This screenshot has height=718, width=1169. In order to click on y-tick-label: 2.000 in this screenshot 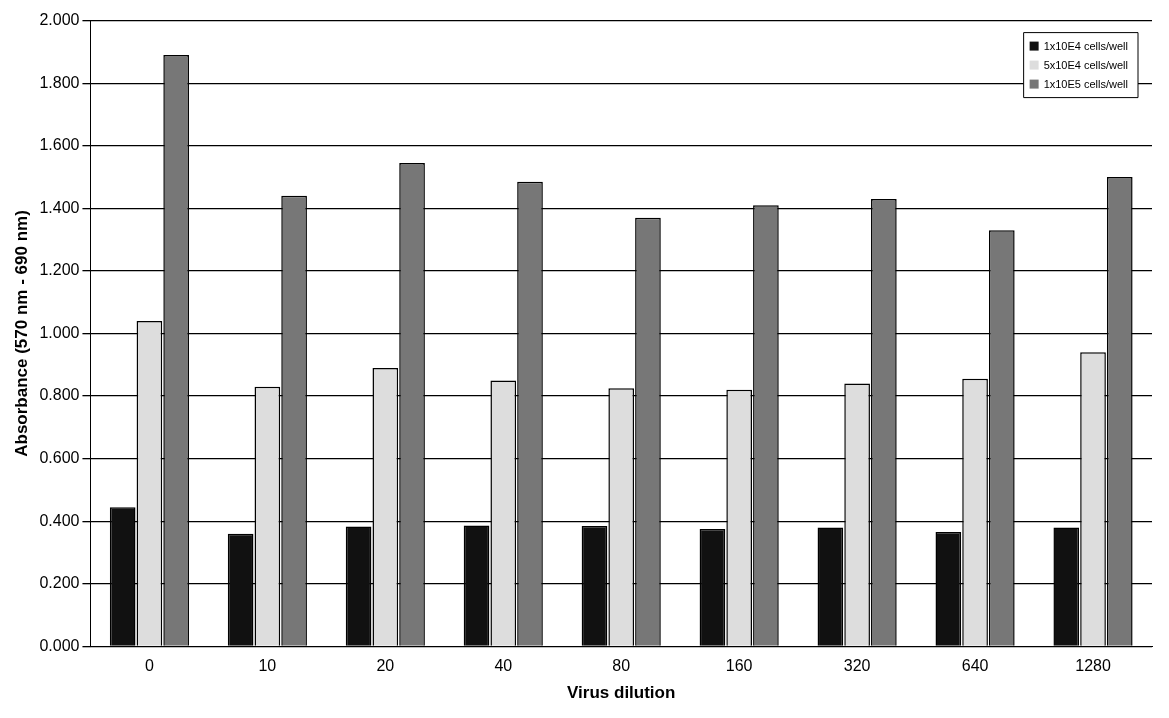, I will do `click(59, 20)`.